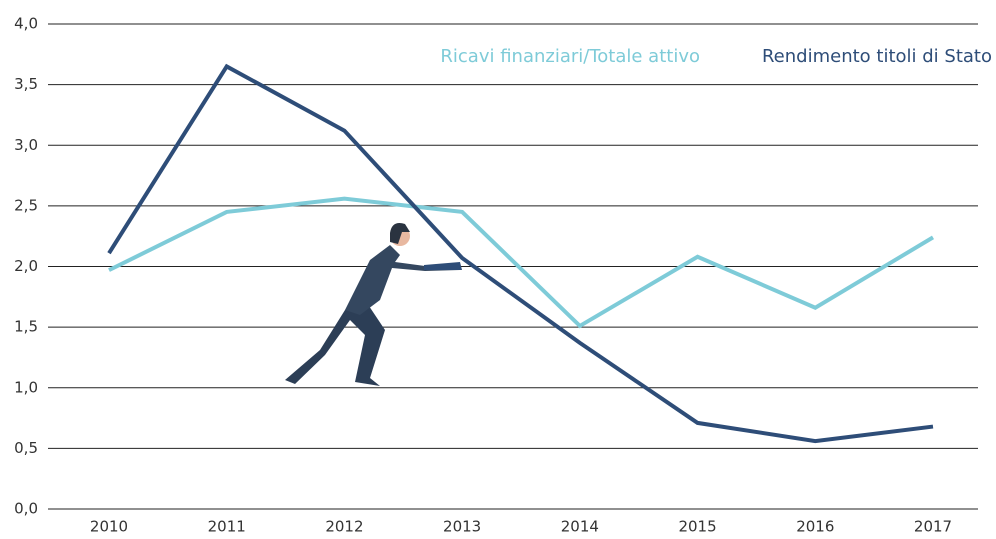 The width and height of the screenshot is (996, 539). I want to click on x-tick-label: 2012, so click(344, 527).